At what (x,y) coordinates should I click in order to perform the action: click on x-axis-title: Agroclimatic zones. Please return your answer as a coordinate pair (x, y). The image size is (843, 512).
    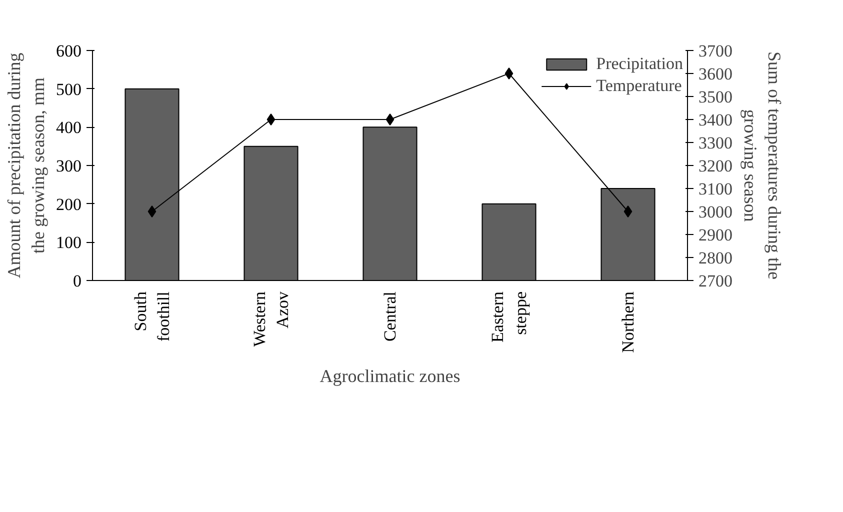
    Looking at the image, I should click on (390, 376).